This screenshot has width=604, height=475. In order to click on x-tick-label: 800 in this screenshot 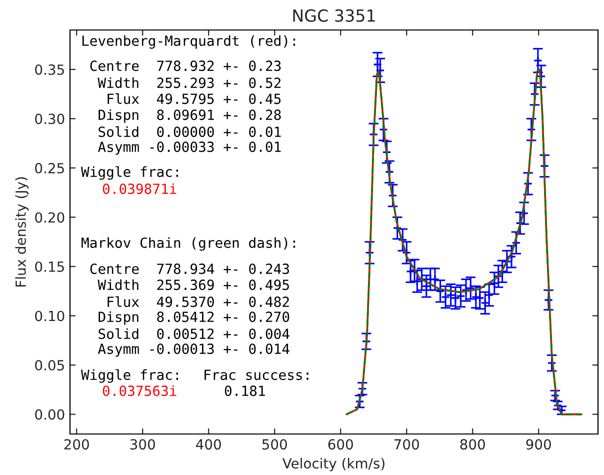, I will do `click(472, 444)`.